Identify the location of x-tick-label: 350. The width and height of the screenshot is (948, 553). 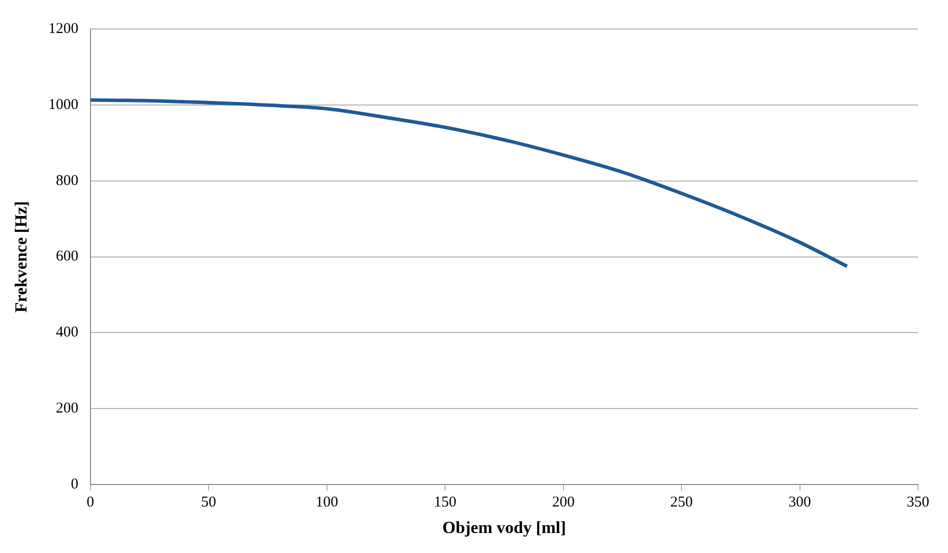
(918, 502).